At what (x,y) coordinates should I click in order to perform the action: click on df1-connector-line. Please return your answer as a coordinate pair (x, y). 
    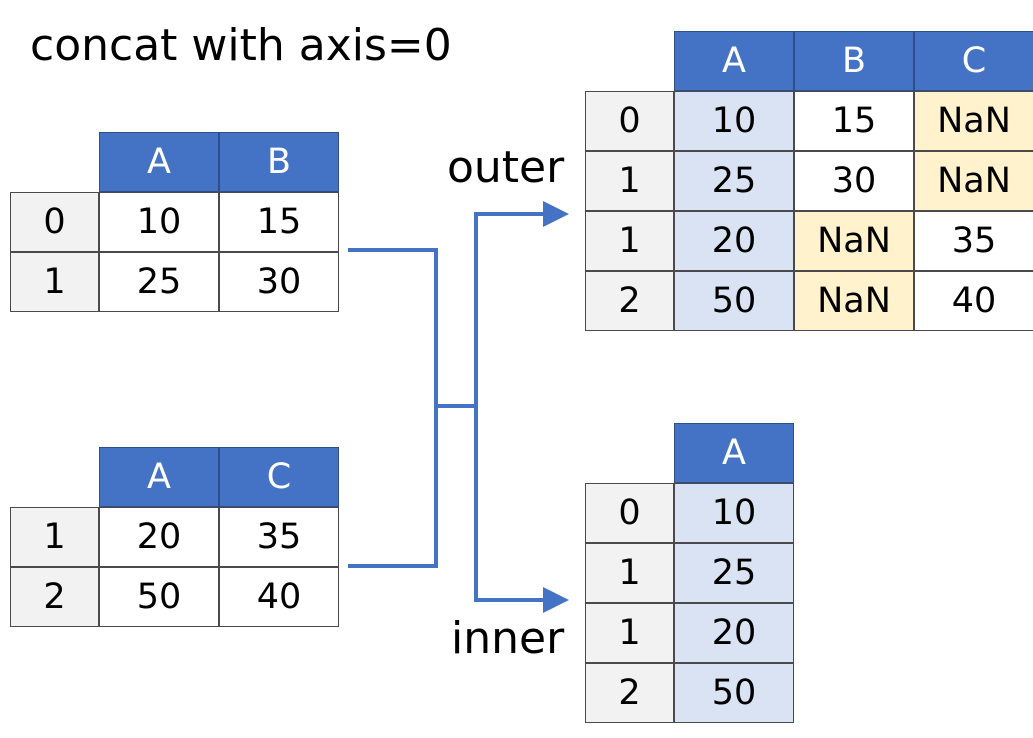
    Looking at the image, I should click on (393, 408).